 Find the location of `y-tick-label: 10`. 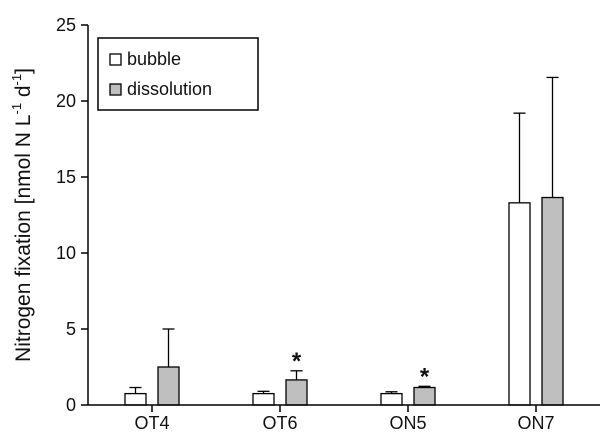

y-tick-label: 10 is located at coordinates (66, 253).